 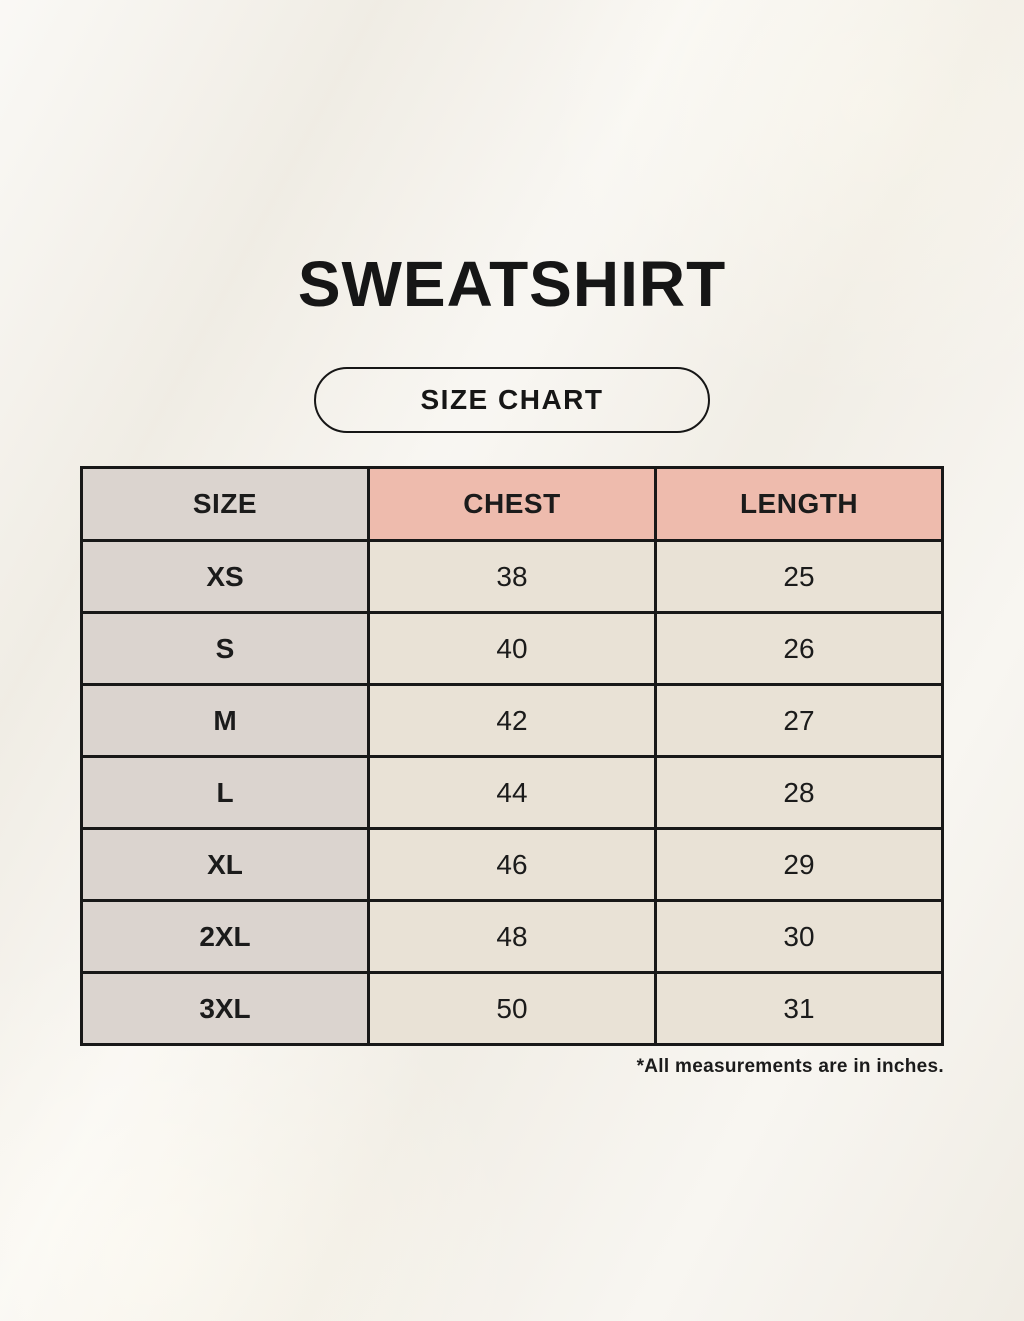 What do you see at coordinates (225, 504) in the screenshot?
I see `header-cell-size: SIZE` at bounding box center [225, 504].